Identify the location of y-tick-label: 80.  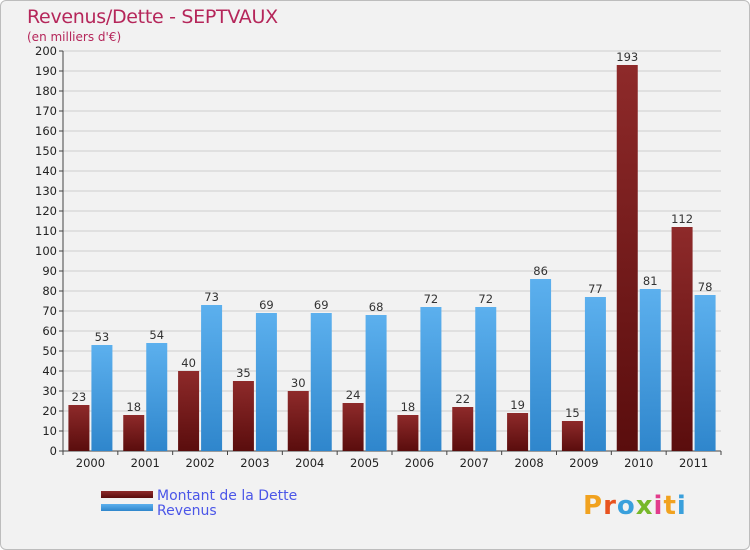
(49, 291).